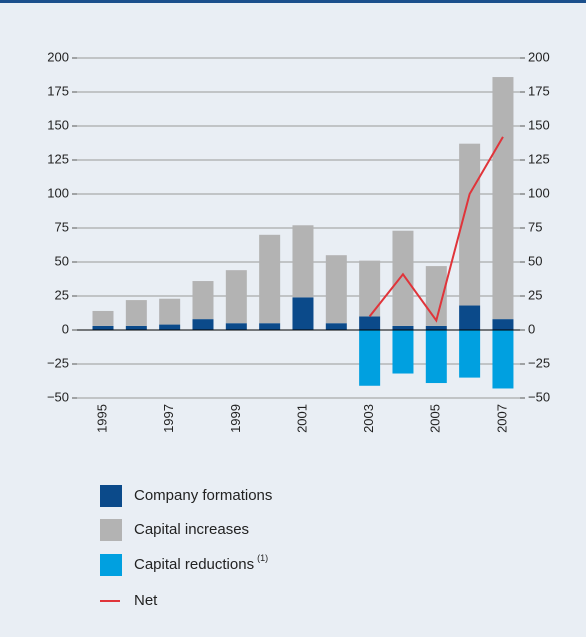  Describe the element at coordinates (539, 396) in the screenshot. I see `y2-tick-label: −50` at that location.